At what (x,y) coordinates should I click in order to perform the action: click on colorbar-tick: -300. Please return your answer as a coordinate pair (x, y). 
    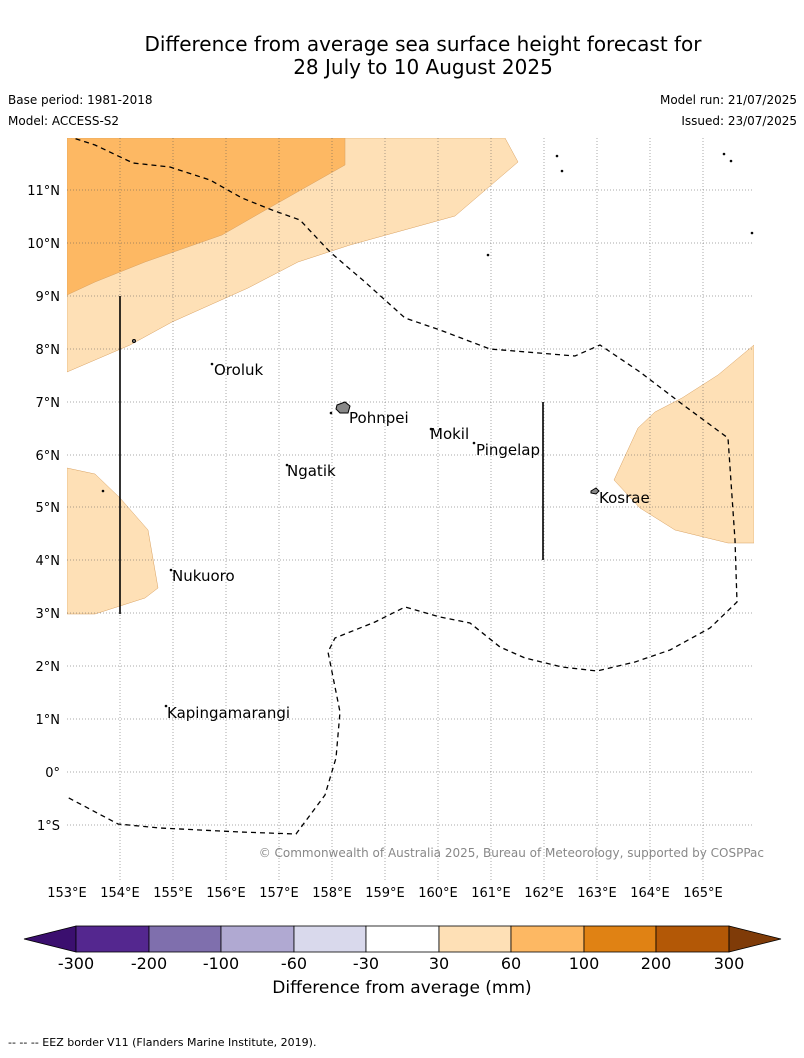
    Looking at the image, I should click on (76, 963).